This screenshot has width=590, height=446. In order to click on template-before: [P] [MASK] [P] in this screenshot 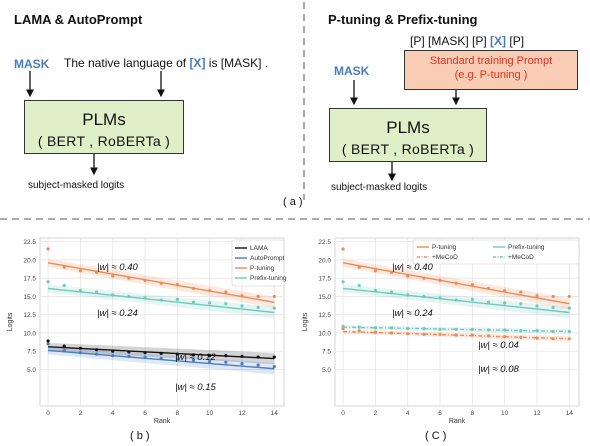, I will do `click(448, 41)`.